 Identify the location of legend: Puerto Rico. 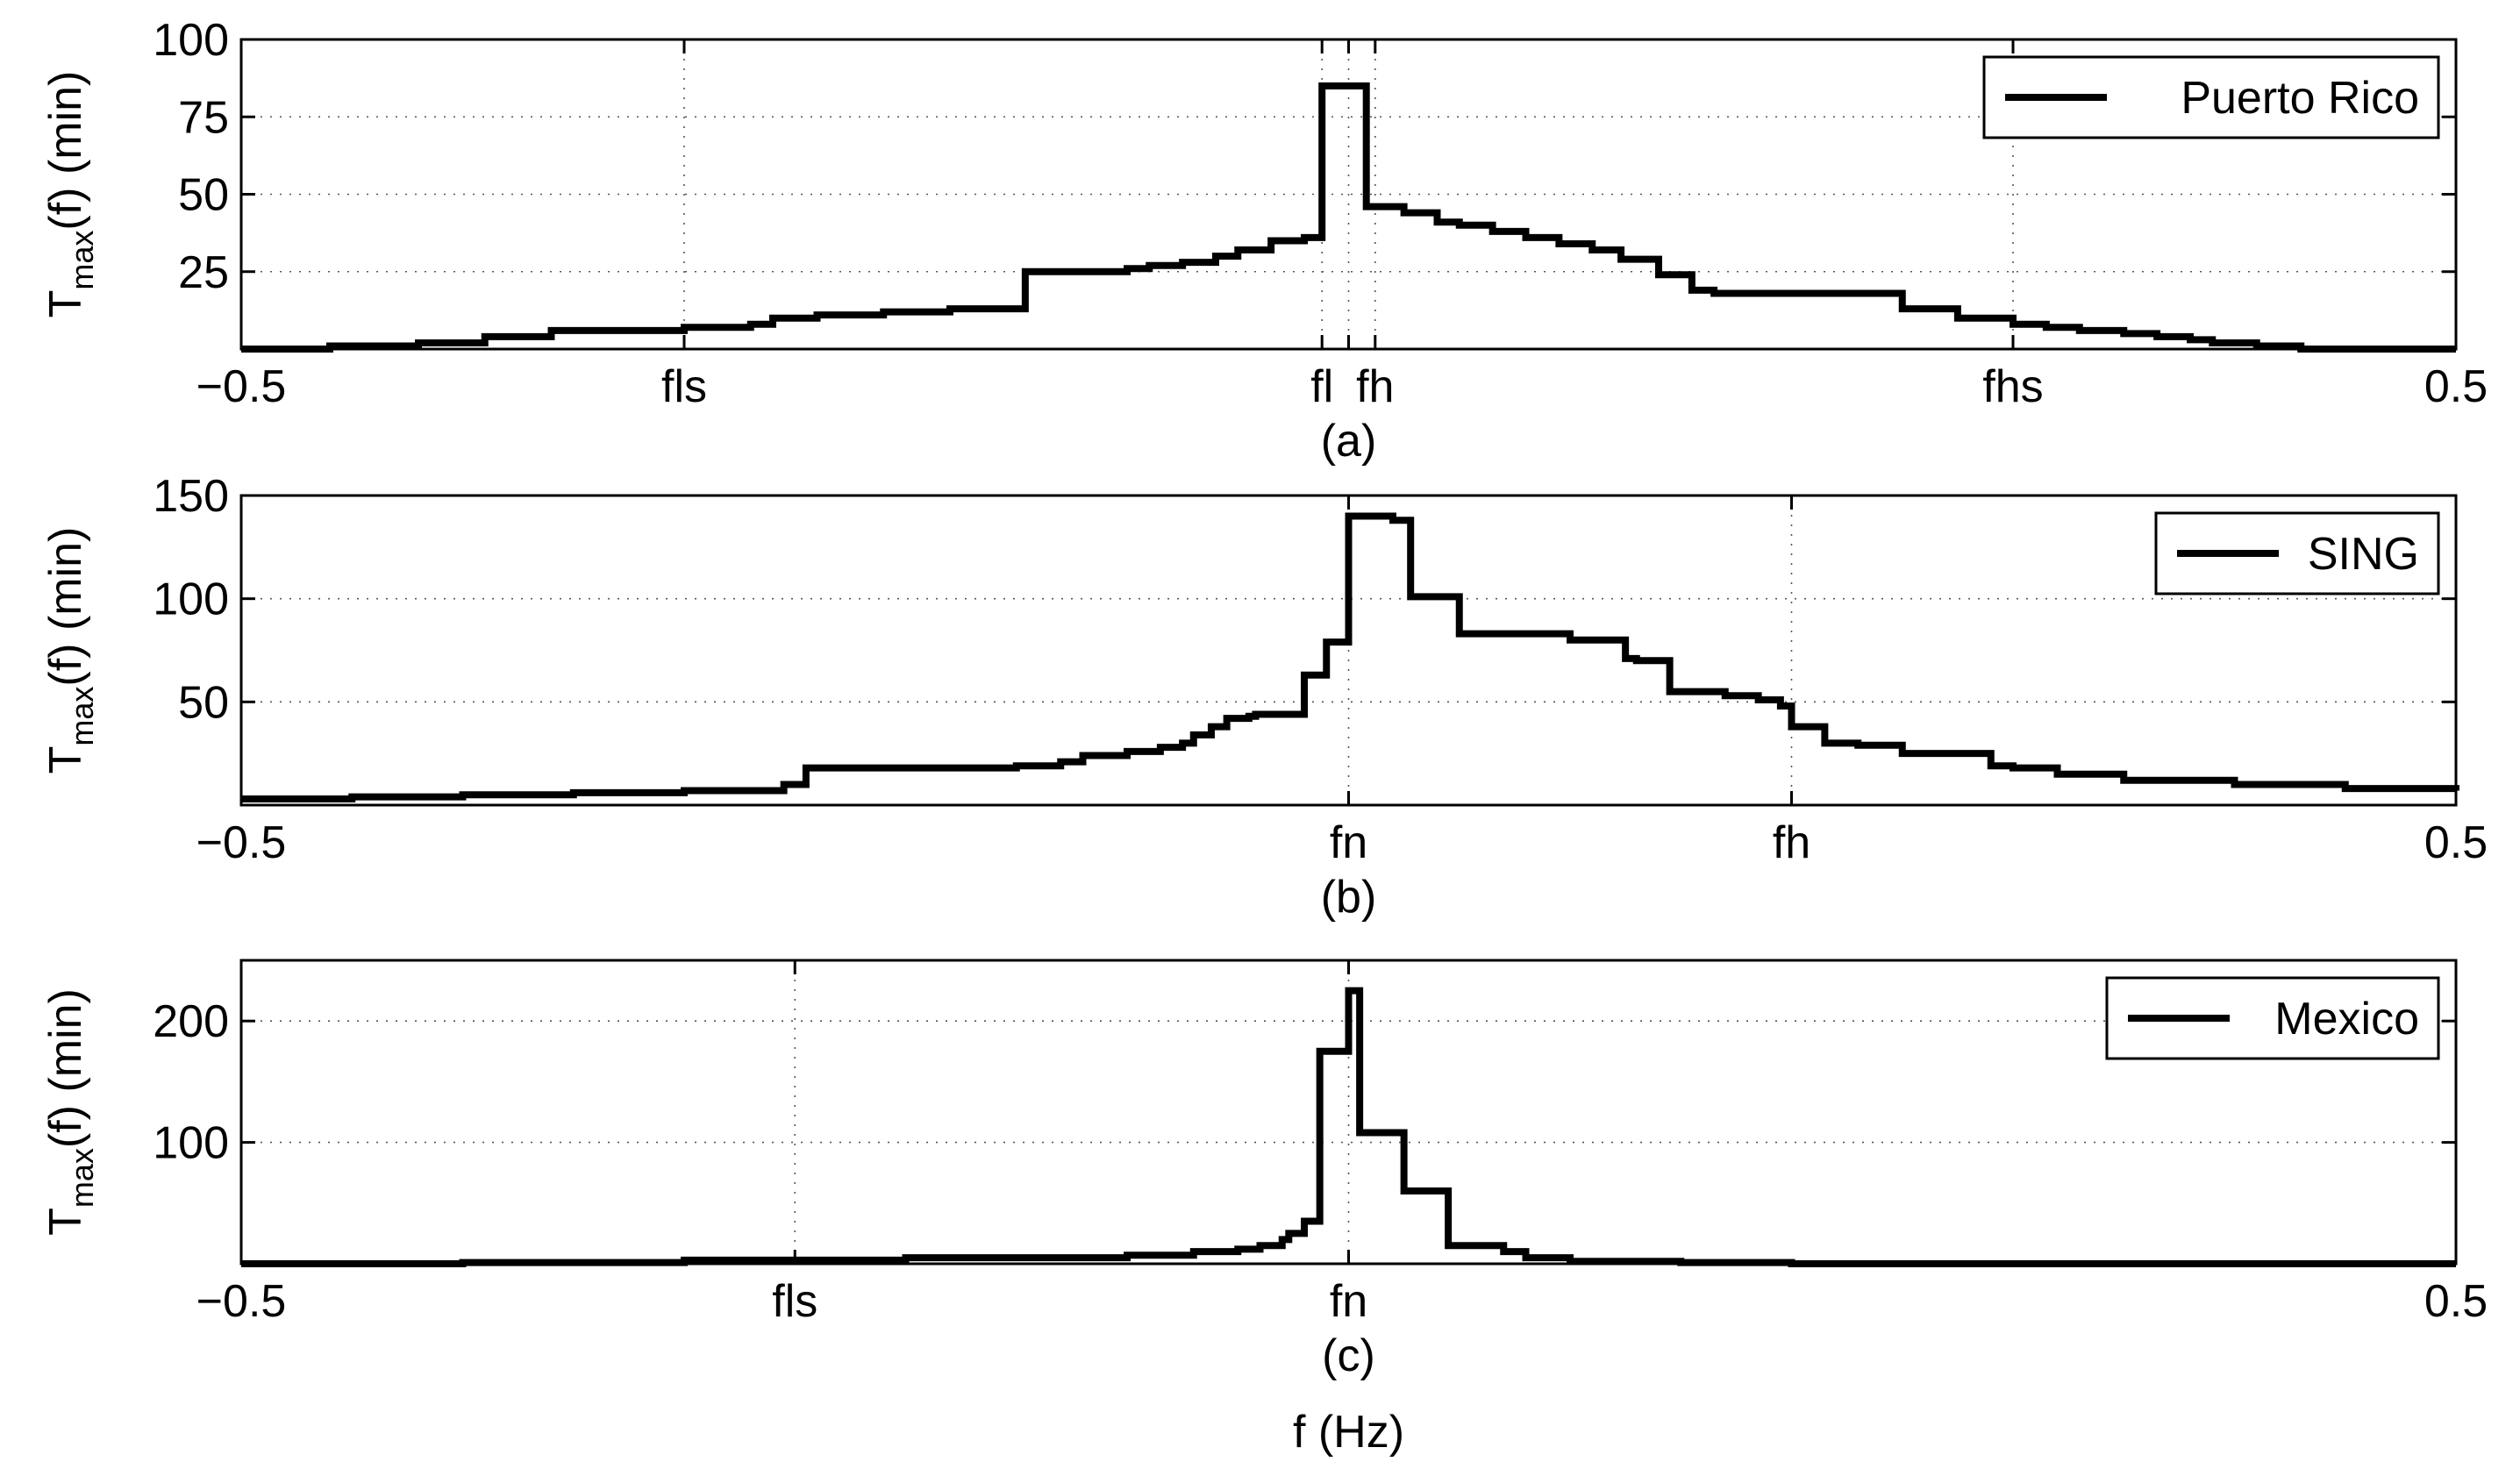
(2211, 97).